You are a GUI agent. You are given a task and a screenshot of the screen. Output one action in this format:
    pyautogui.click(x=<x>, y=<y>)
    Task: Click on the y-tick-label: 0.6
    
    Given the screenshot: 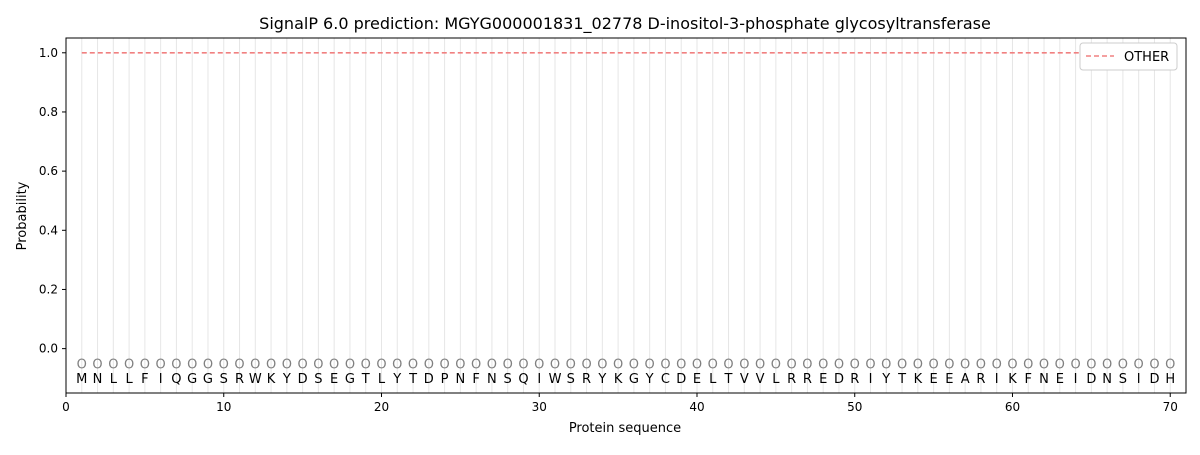 What is the action you would take?
    pyautogui.click(x=48, y=171)
    